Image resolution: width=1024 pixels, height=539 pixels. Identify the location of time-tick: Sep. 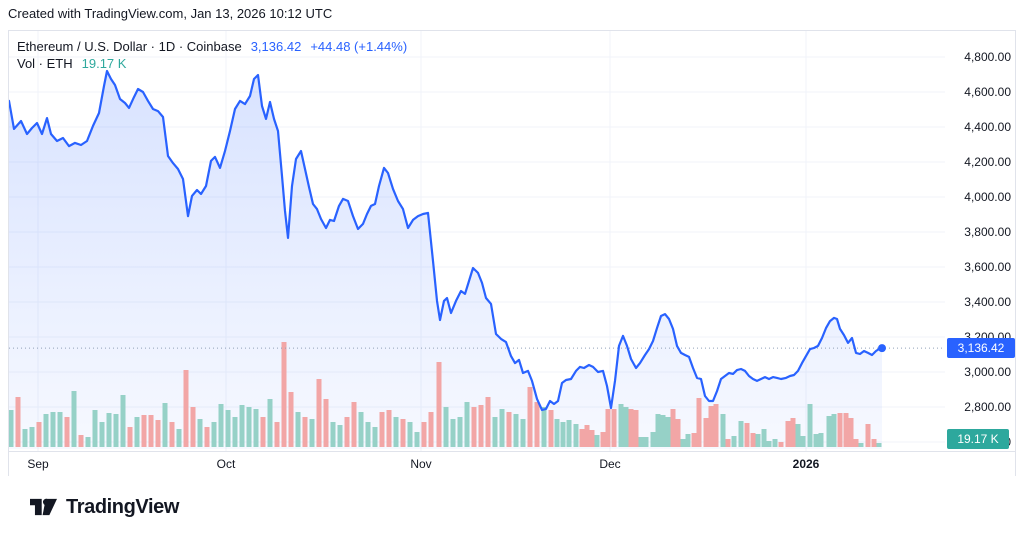
(38, 464).